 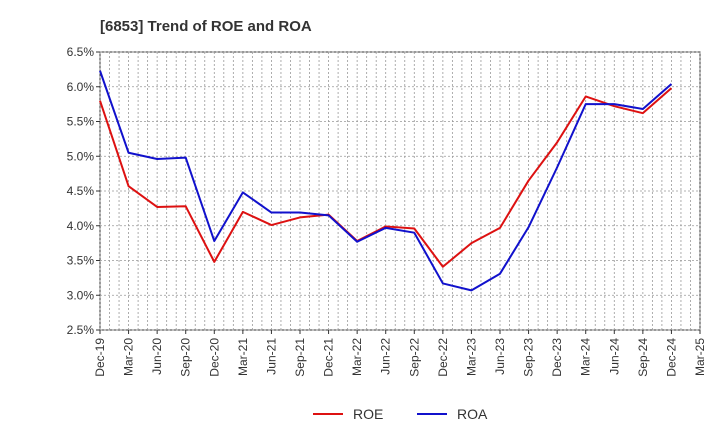 What do you see at coordinates (271, 356) in the screenshot?
I see `x-tick-label: Jun-21` at bounding box center [271, 356].